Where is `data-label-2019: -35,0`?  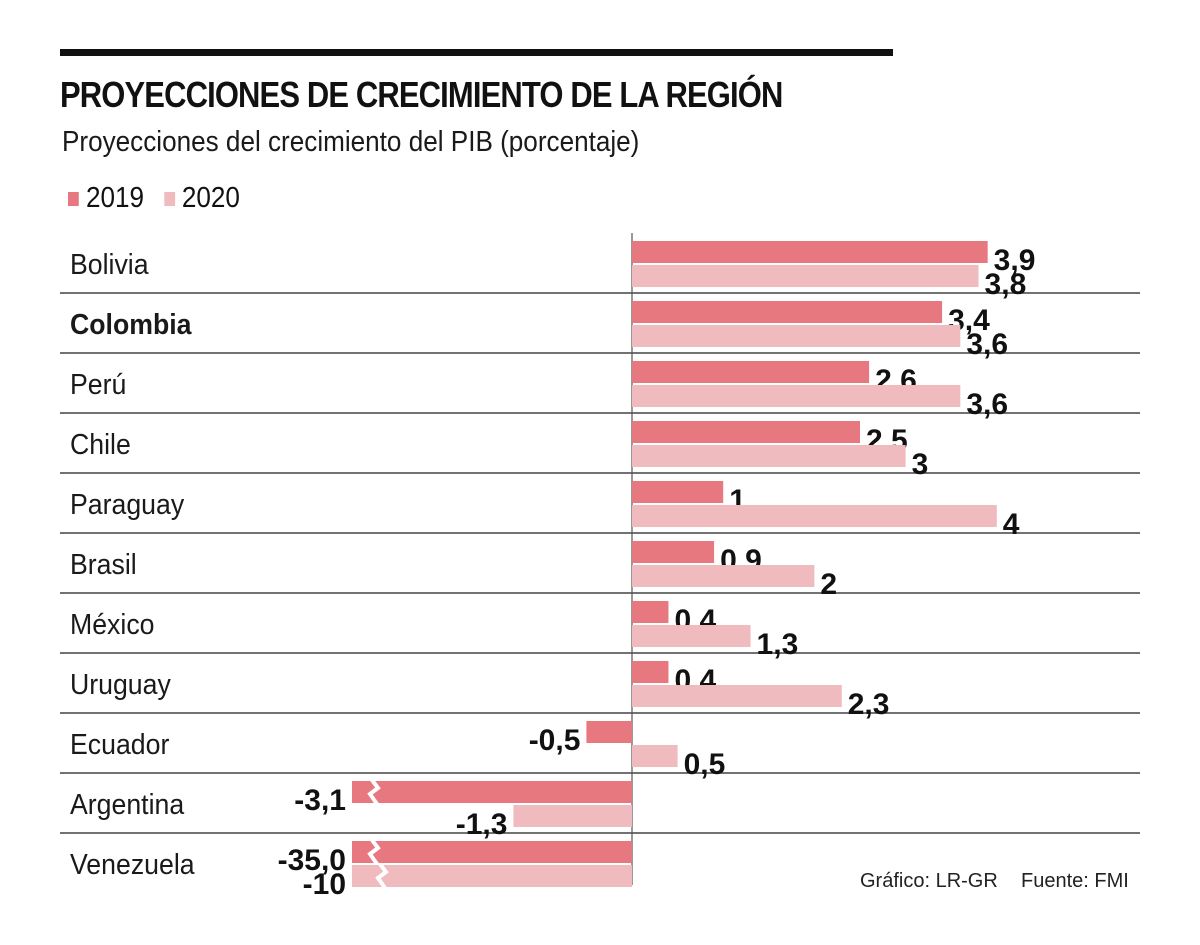 data-label-2019: -35,0 is located at coordinates (312, 860).